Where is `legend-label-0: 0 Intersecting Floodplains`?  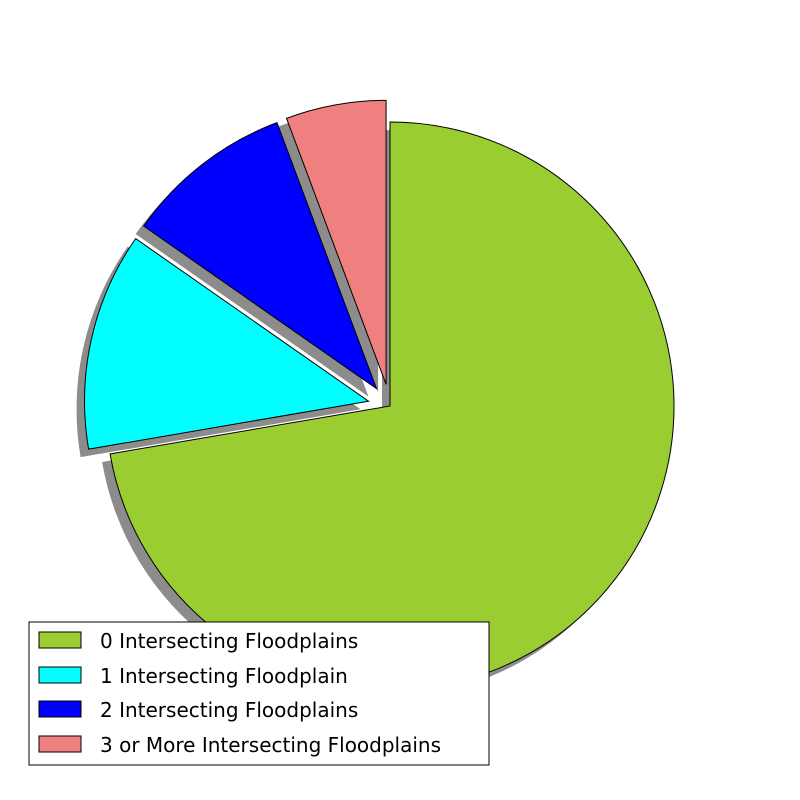 legend-label-0: 0 Intersecting Floodplains is located at coordinates (229, 641).